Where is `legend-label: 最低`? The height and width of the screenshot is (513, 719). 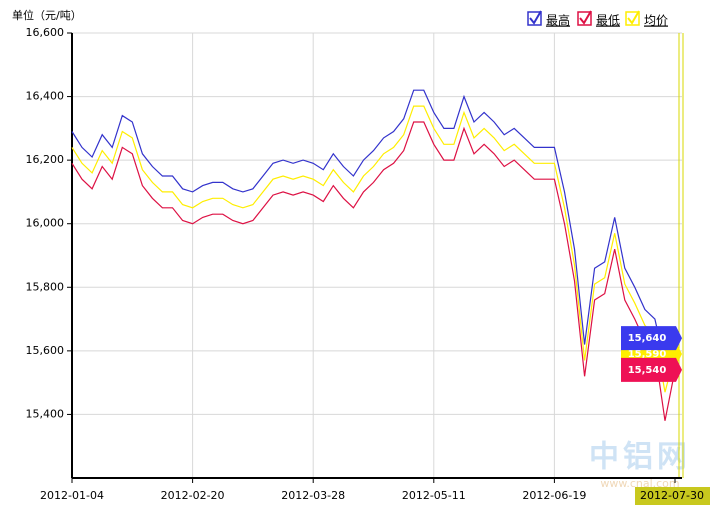
legend-label: 最低 is located at coordinates (608, 21).